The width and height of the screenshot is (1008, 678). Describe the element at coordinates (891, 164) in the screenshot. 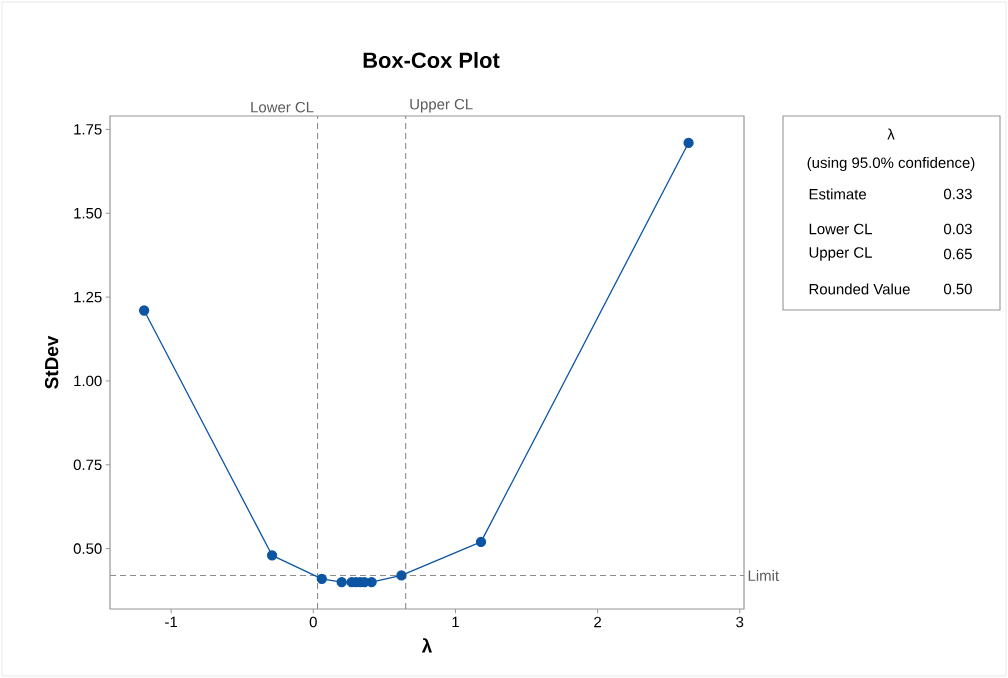

I see `text: (using 95.0% confidence)` at that location.